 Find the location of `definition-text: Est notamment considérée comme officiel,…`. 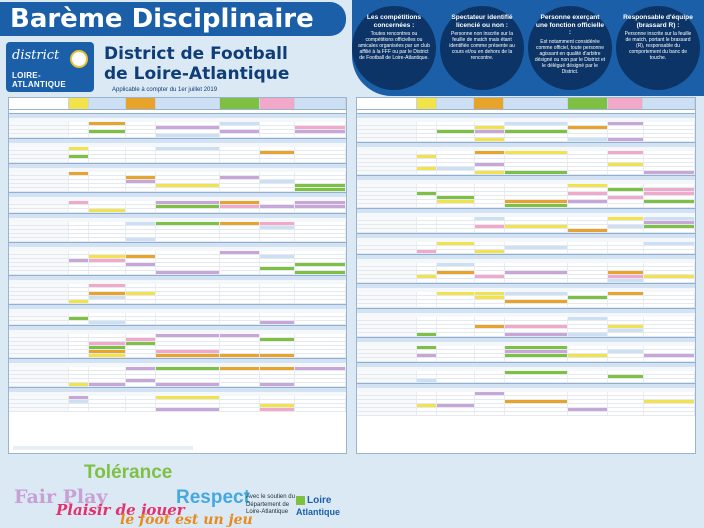

definition-text: Est notamment considérée comme officiel,… is located at coordinates (570, 56).